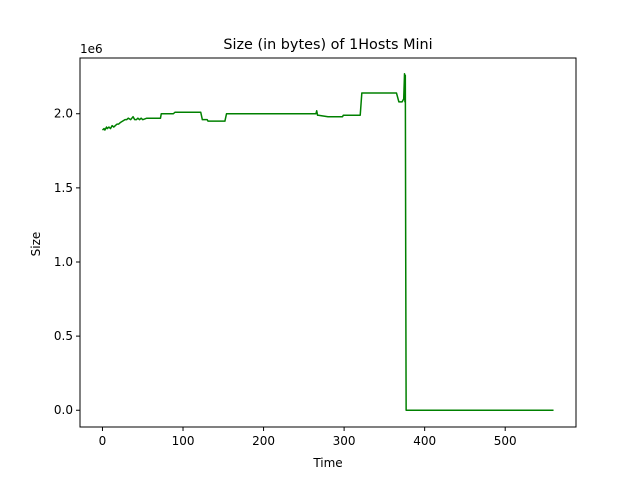 The height and width of the screenshot is (484, 640). Describe the element at coordinates (63, 336) in the screenshot. I see `y-tick-label: 0.5` at that location.